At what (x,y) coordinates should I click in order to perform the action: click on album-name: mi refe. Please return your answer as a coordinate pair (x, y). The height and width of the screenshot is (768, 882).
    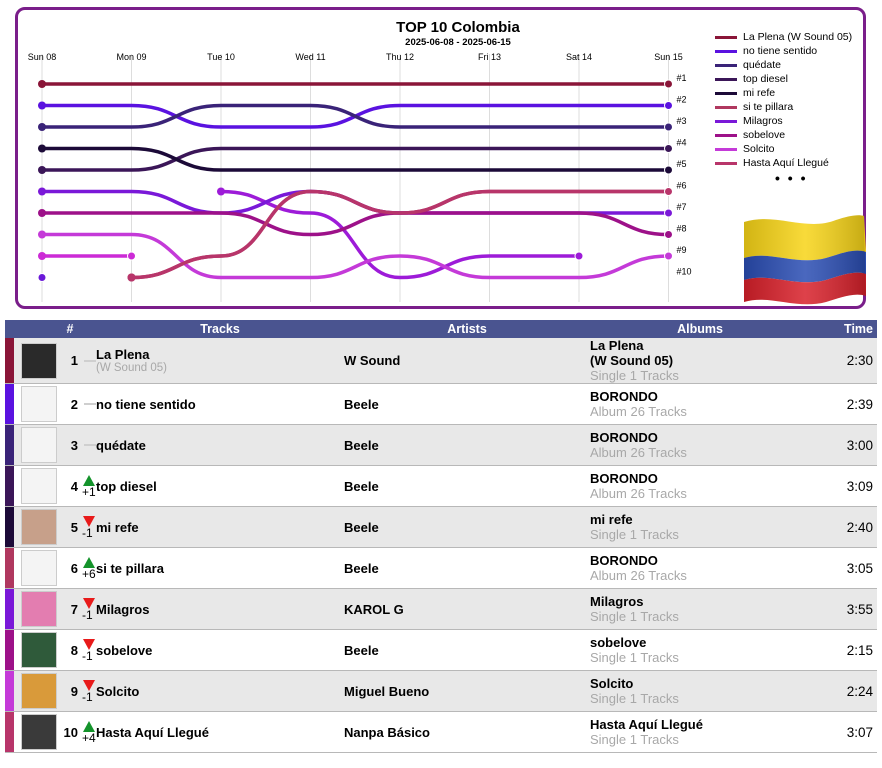
    Looking at the image, I should click on (611, 519).